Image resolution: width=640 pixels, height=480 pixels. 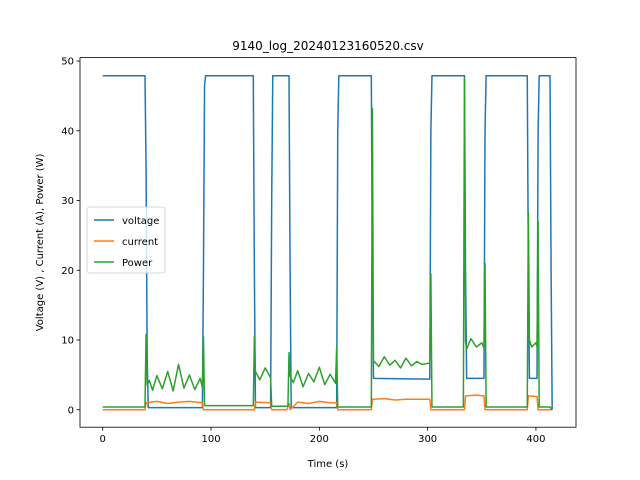 I want to click on y-axis-label: Voltage (V) , Current (A), Power (W), so click(x=40, y=242).